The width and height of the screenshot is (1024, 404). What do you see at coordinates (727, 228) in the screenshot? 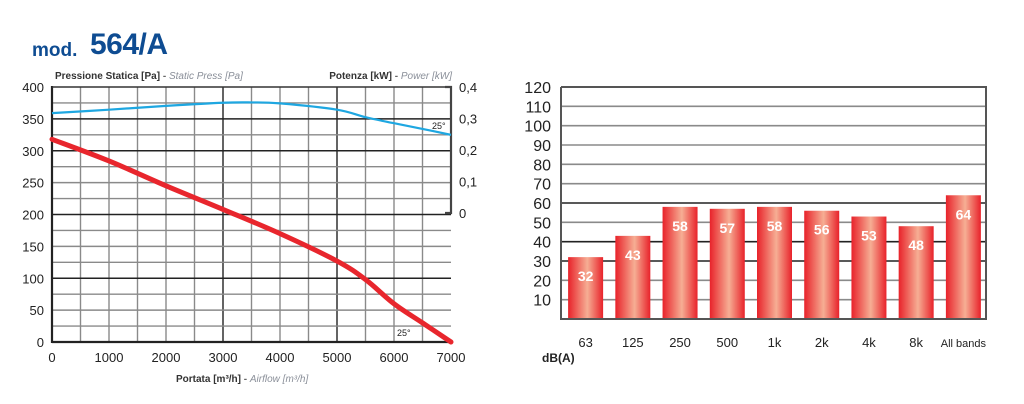
I see `bar-value-label: 57` at bounding box center [727, 228].